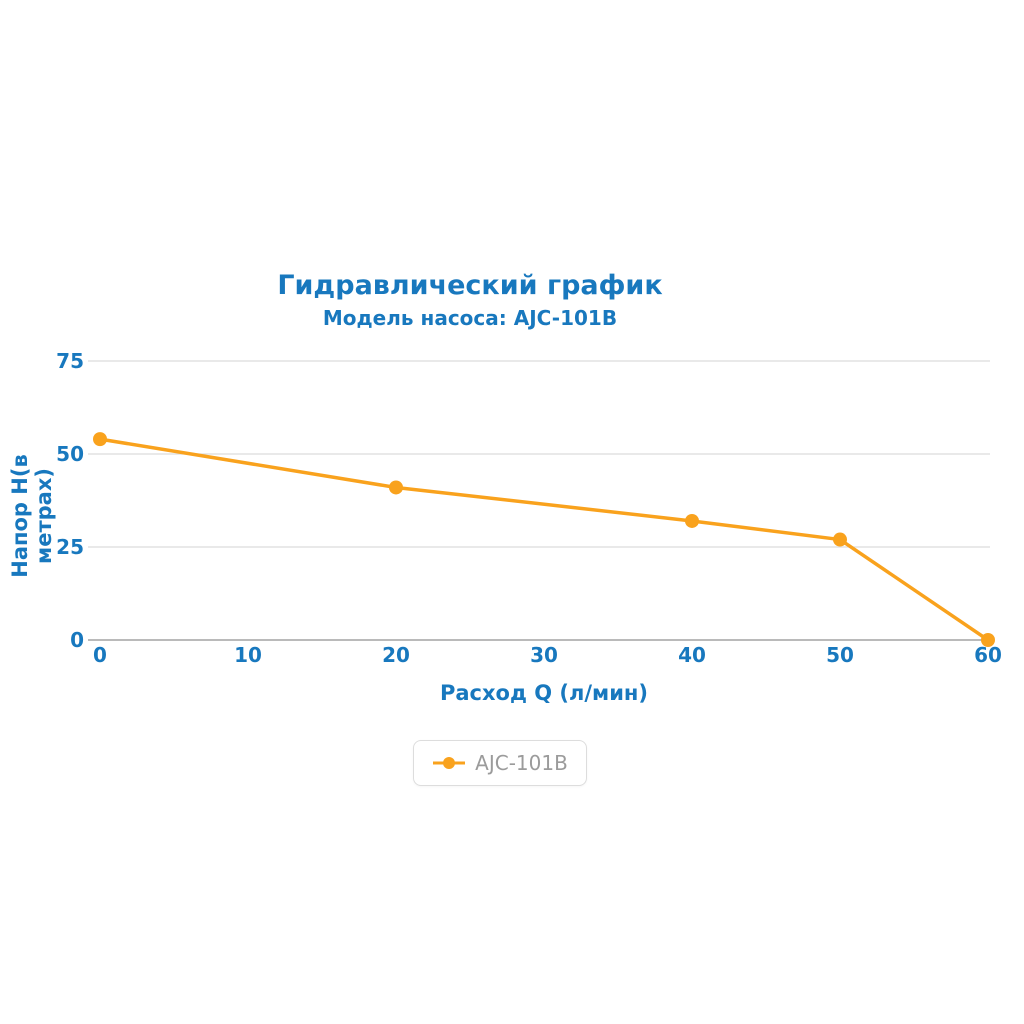  What do you see at coordinates (77, 640) in the screenshot?
I see `y-tick-label: 0` at bounding box center [77, 640].